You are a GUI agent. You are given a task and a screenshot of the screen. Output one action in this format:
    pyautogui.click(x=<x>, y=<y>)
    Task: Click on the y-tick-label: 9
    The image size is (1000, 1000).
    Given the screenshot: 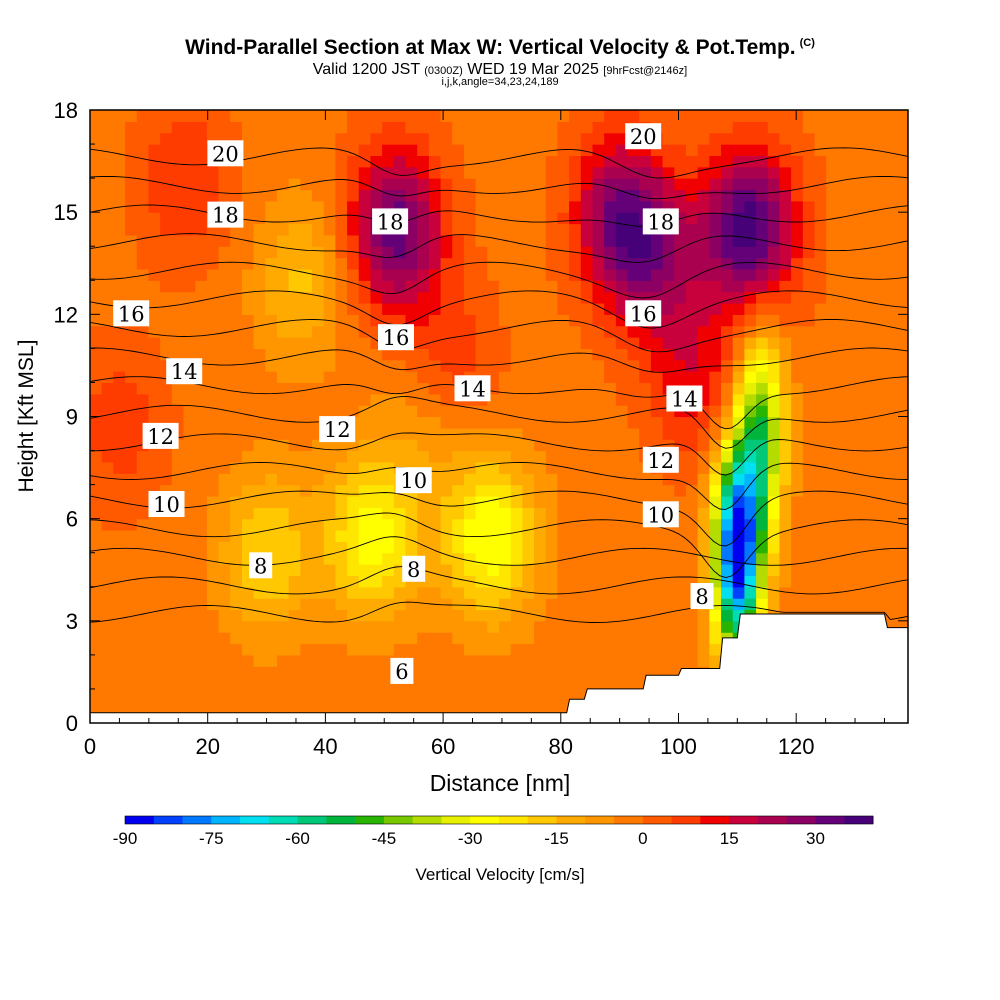 What is the action you would take?
    pyautogui.click(x=72, y=417)
    